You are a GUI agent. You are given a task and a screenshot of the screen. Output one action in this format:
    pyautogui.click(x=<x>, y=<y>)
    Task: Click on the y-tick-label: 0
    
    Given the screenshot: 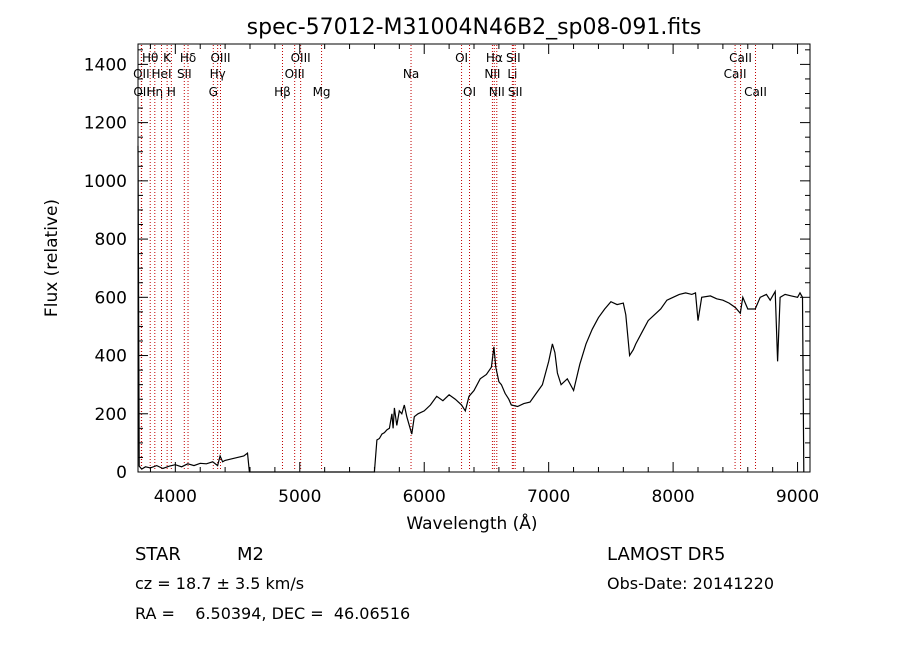 What is the action you would take?
    pyautogui.click(x=121, y=473)
    